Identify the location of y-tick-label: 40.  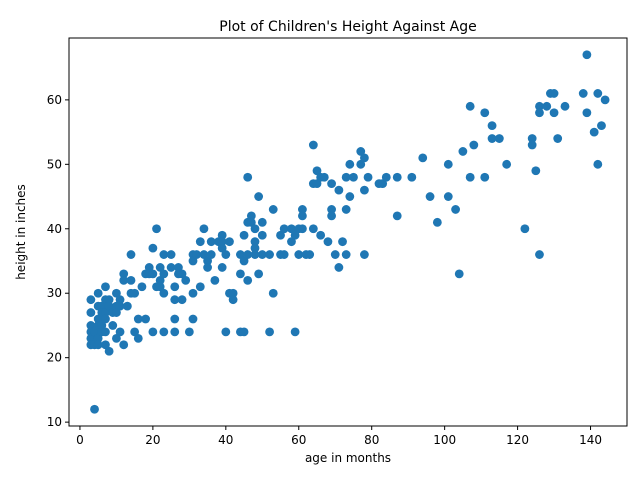
(54, 229).